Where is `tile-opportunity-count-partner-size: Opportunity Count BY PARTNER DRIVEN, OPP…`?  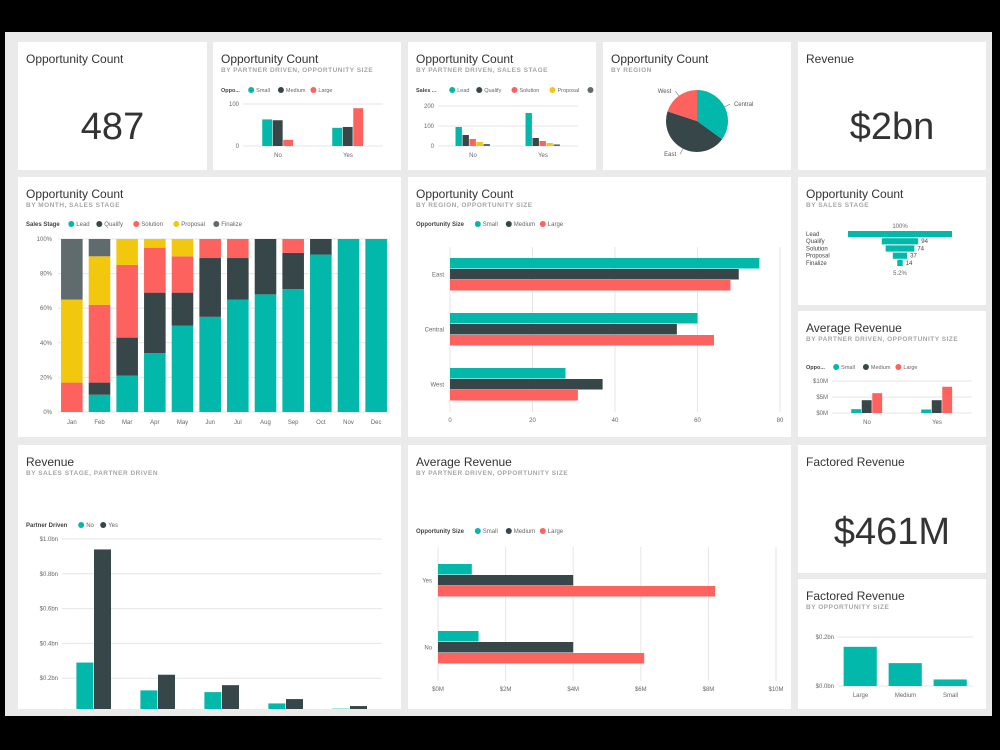
tile-opportunity-count-partner-size: Opportunity Count BY PARTNER DRIVEN, OPP… is located at coordinates (307, 106).